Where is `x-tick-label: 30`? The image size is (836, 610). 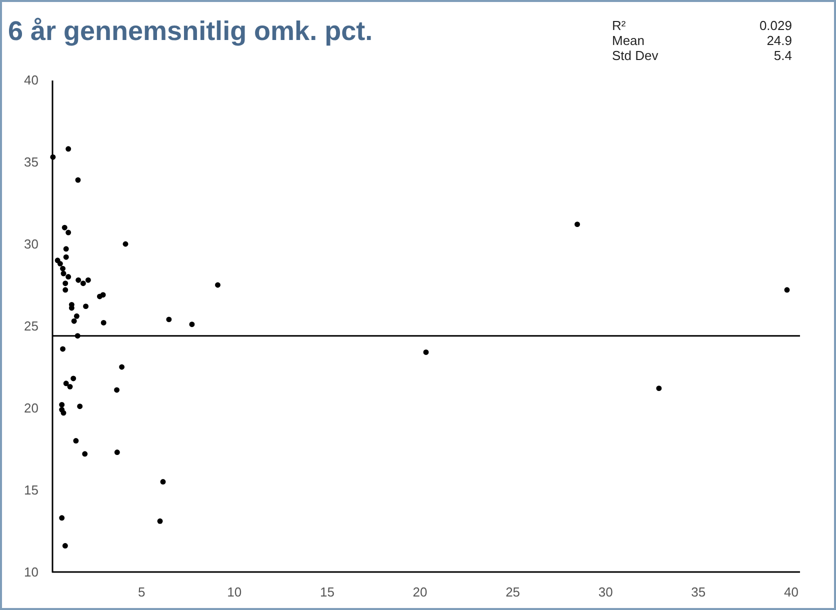 x-tick-label: 30 is located at coordinates (605, 592).